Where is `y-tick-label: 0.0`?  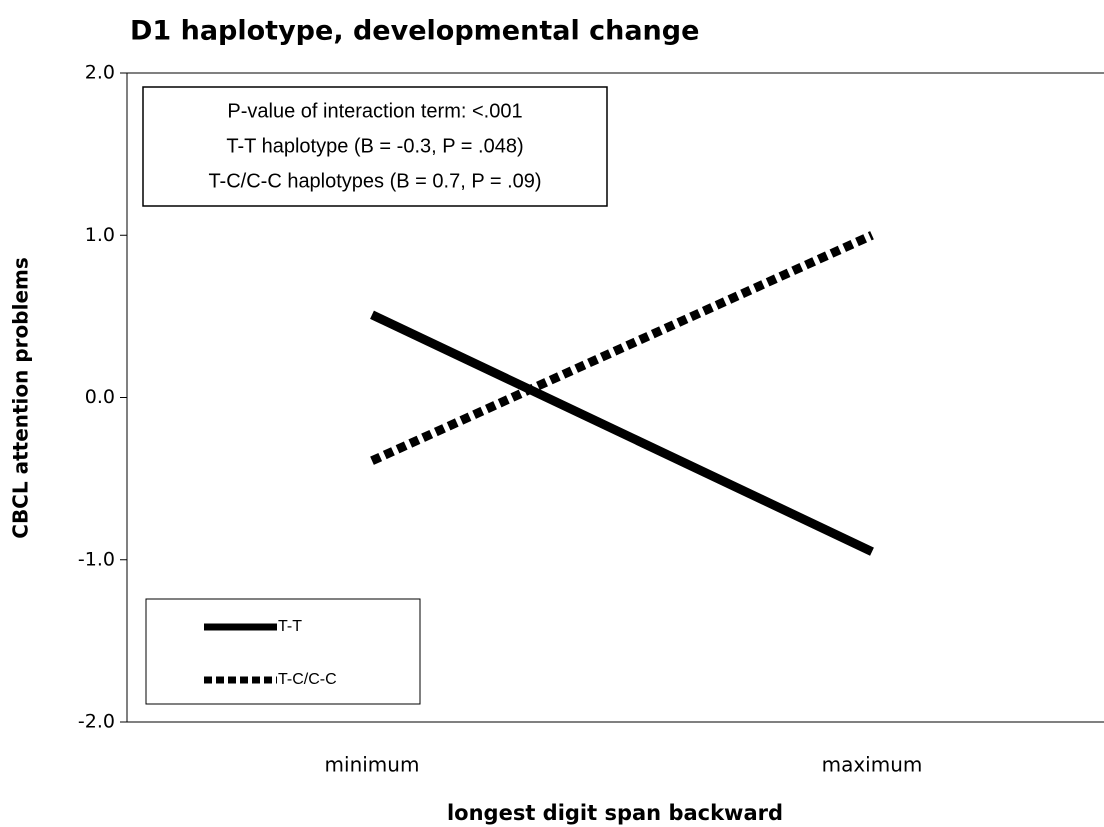 y-tick-label: 0.0 is located at coordinates (100, 397).